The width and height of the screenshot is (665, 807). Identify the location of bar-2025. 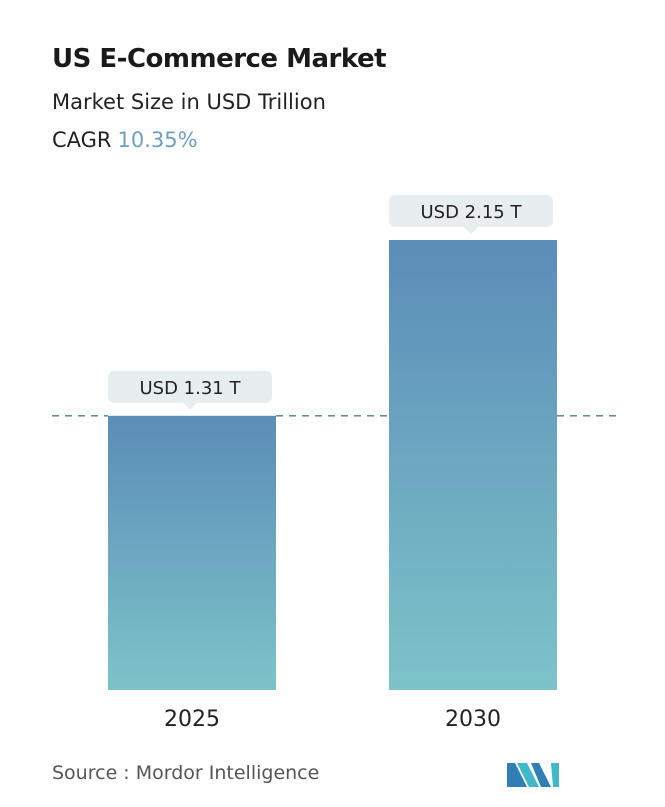
(192, 552).